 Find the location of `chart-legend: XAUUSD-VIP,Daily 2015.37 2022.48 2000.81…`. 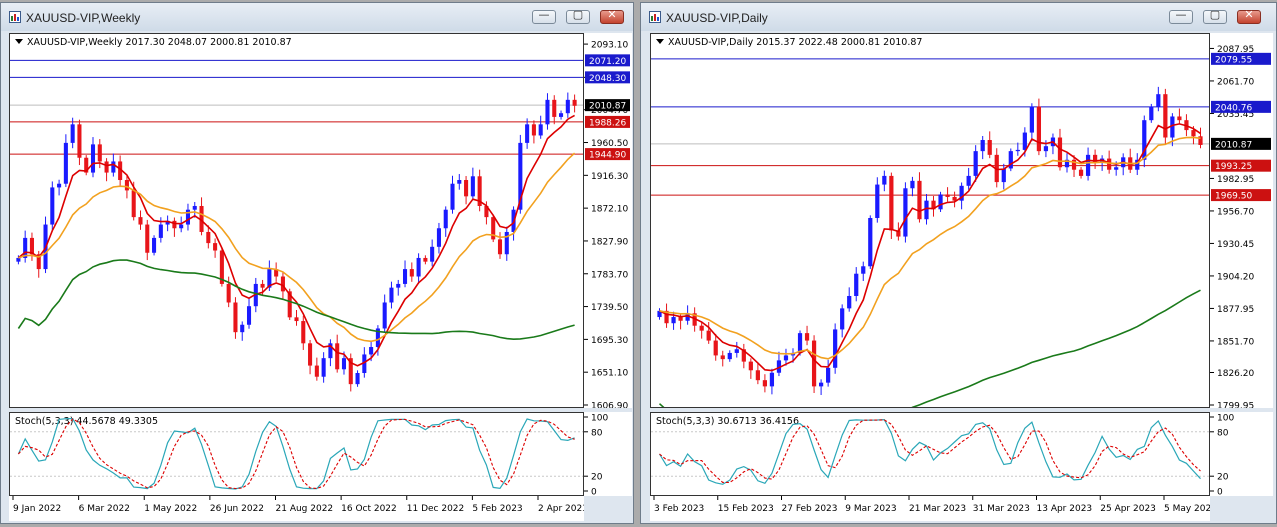

chart-legend: XAUUSD-VIP,Daily 2015.37 2022.48 2000.81… is located at coordinates (789, 42).